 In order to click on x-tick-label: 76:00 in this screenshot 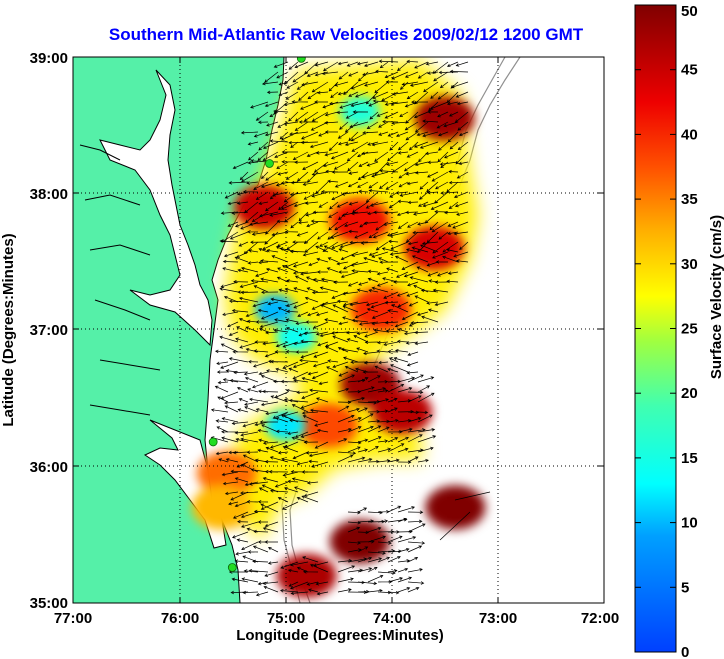, I will do `click(180, 618)`.